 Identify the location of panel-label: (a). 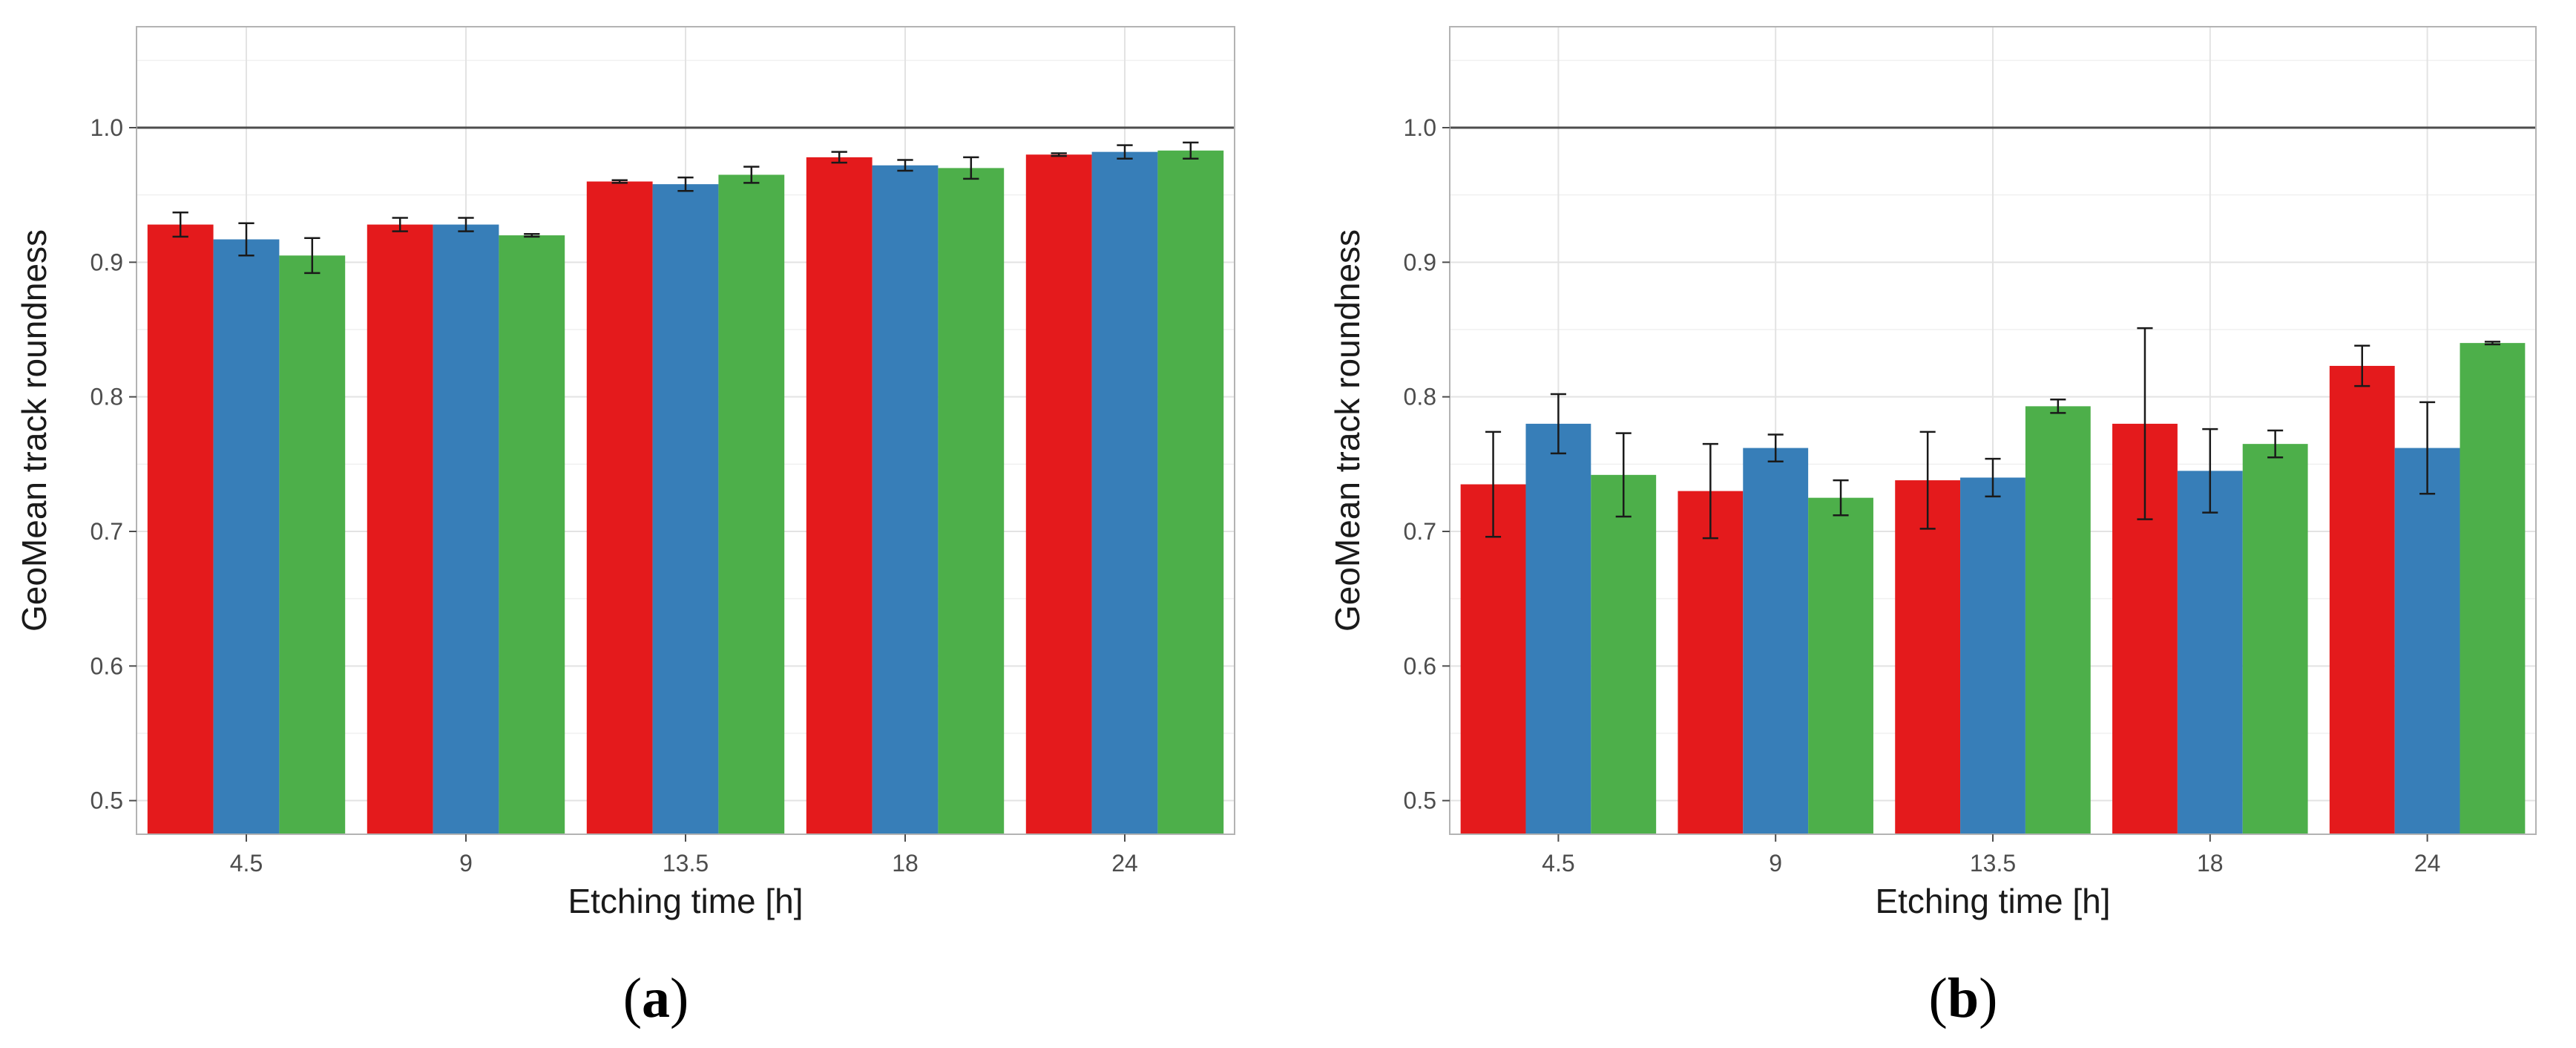
(656, 998).